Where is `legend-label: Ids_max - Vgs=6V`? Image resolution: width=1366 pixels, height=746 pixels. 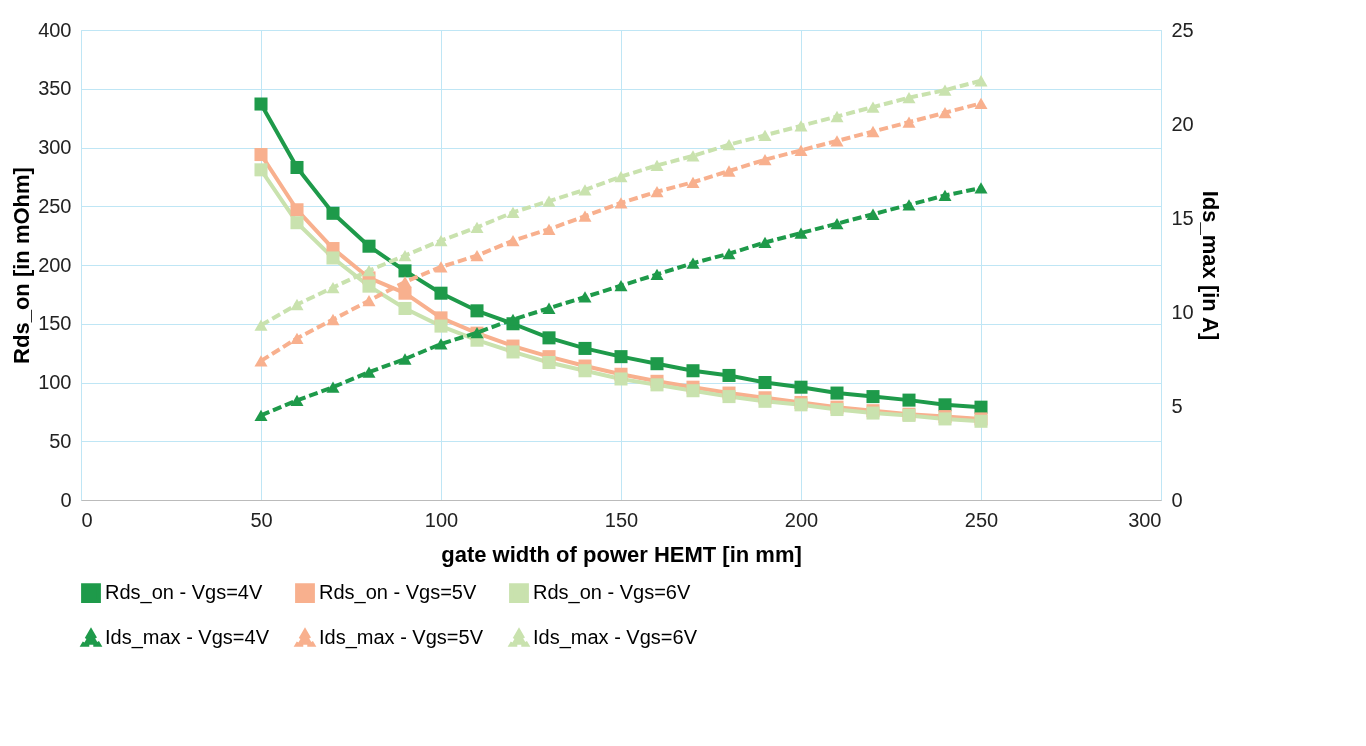
legend-label: Ids_max - Vgs=6V is located at coordinates (615, 637).